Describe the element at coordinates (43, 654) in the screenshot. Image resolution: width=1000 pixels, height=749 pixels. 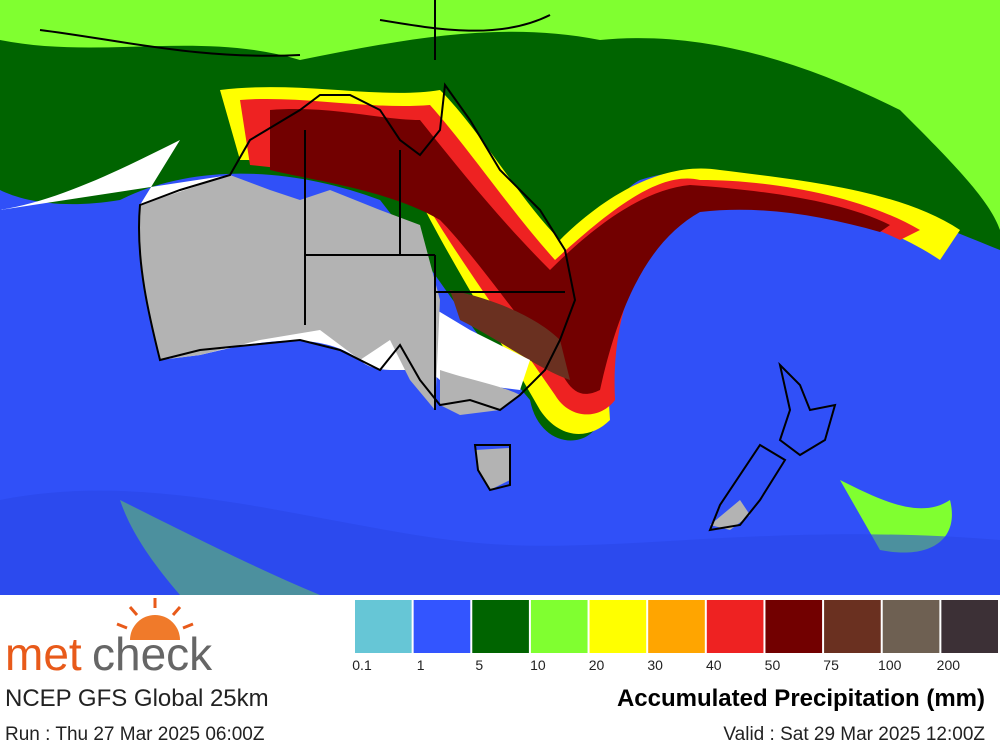
I see `logo-met: met` at that location.